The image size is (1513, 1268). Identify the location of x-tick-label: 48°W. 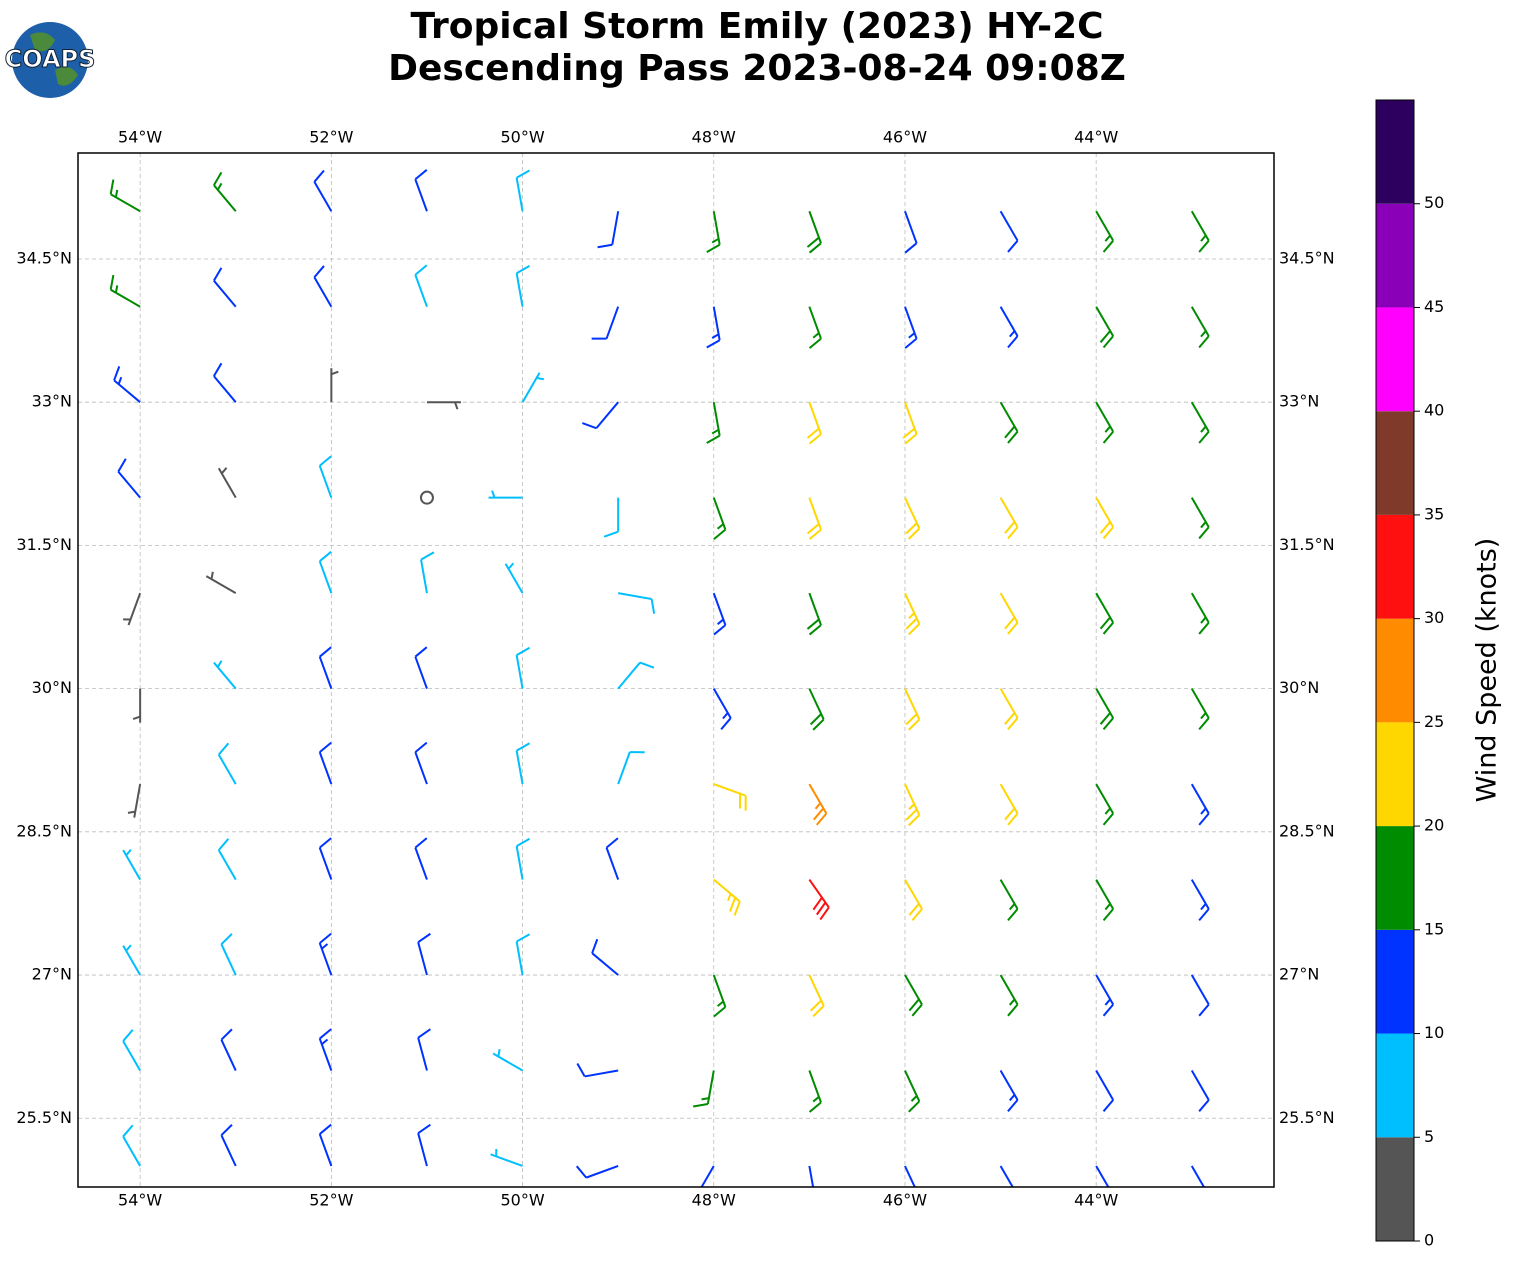
(714, 137).